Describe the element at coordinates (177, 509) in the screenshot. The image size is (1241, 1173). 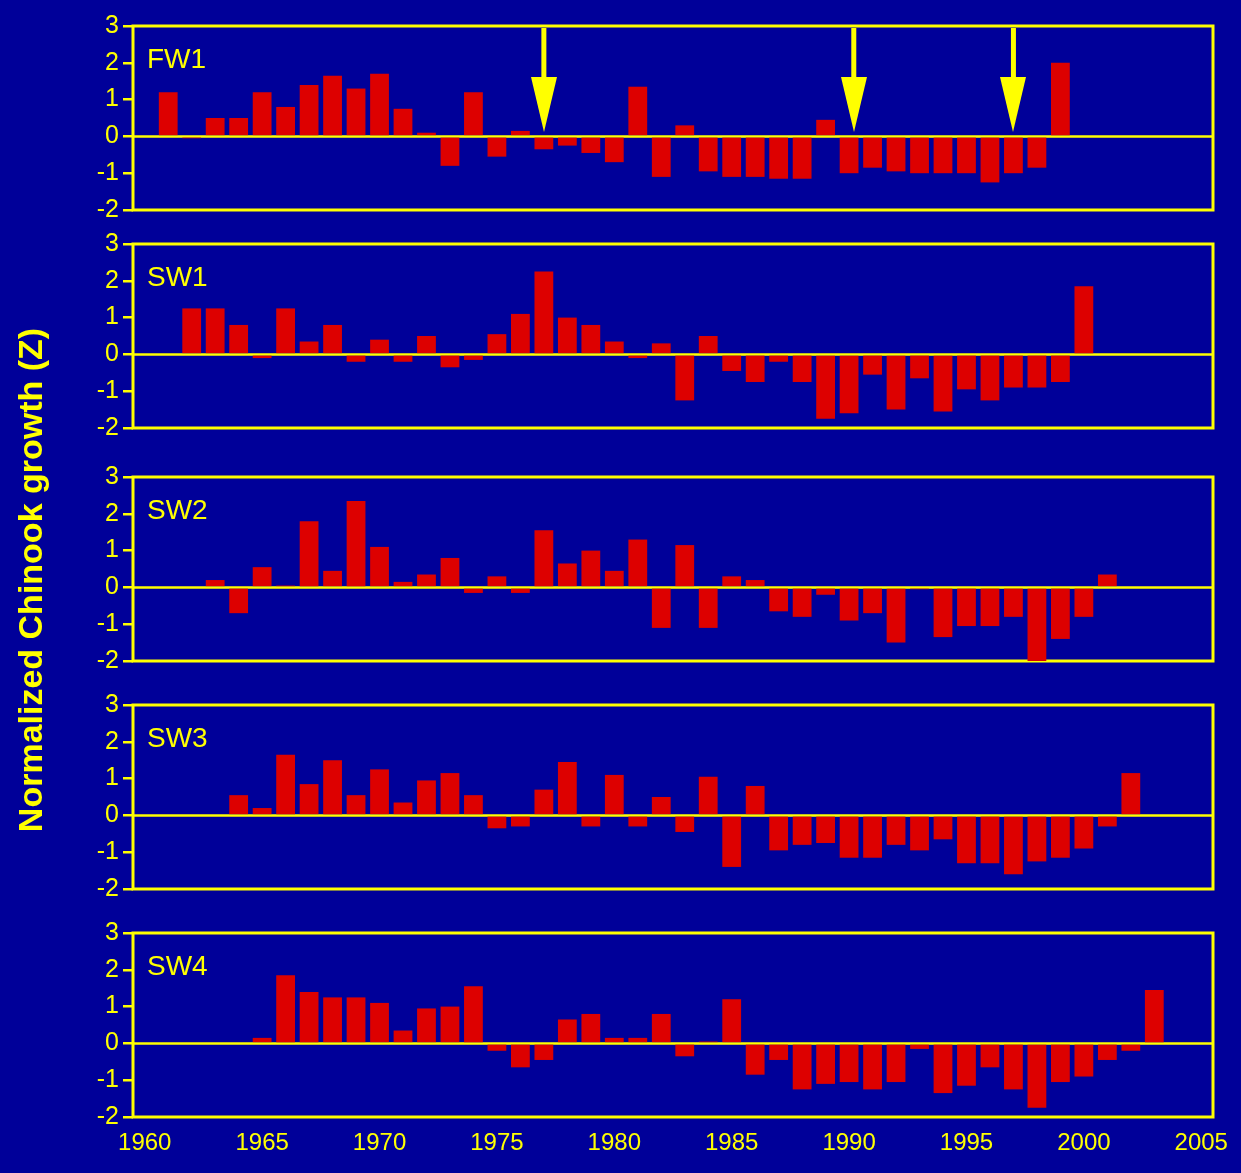
I see `text: SW2` at that location.